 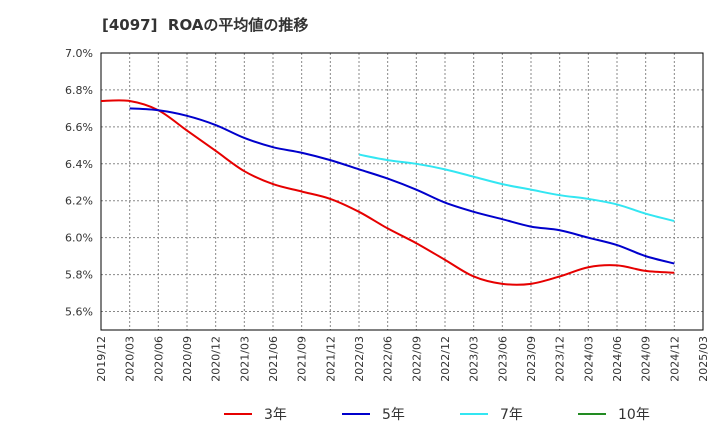 What do you see at coordinates (130, 359) in the screenshot?
I see `x-tick-label: 2020/03` at bounding box center [130, 359].